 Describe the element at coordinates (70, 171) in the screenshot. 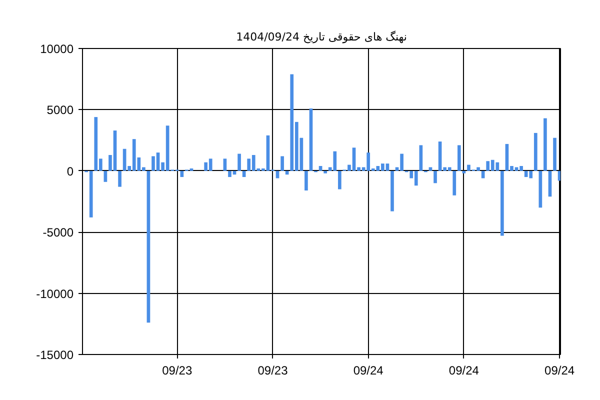

I see `y-tick-label: 0` at that location.